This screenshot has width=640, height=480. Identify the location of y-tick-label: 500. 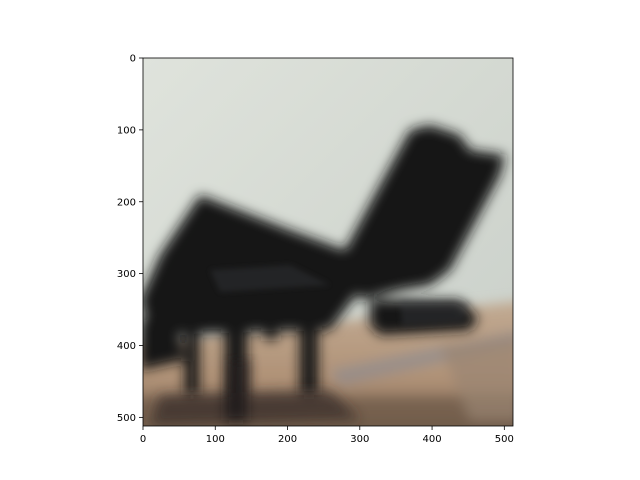
(126, 418).